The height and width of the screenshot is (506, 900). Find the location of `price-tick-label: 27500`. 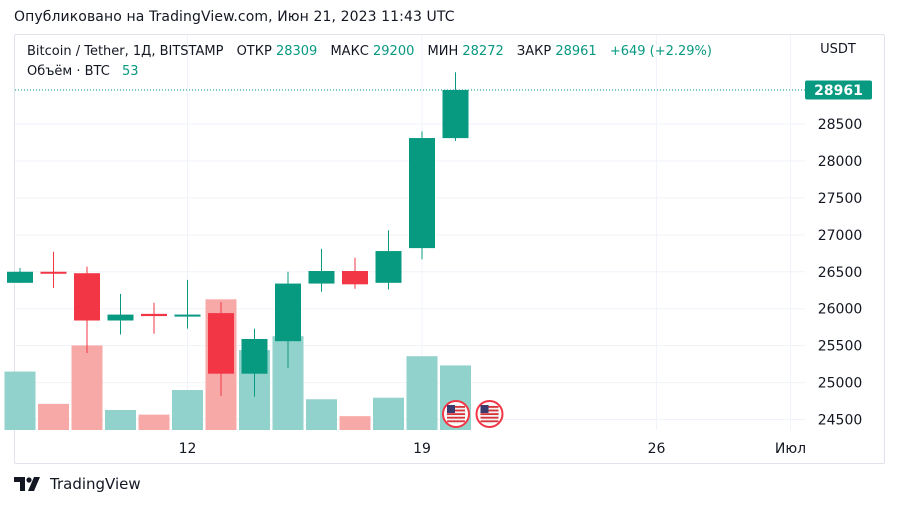

price-tick-label: 27500 is located at coordinates (840, 199).